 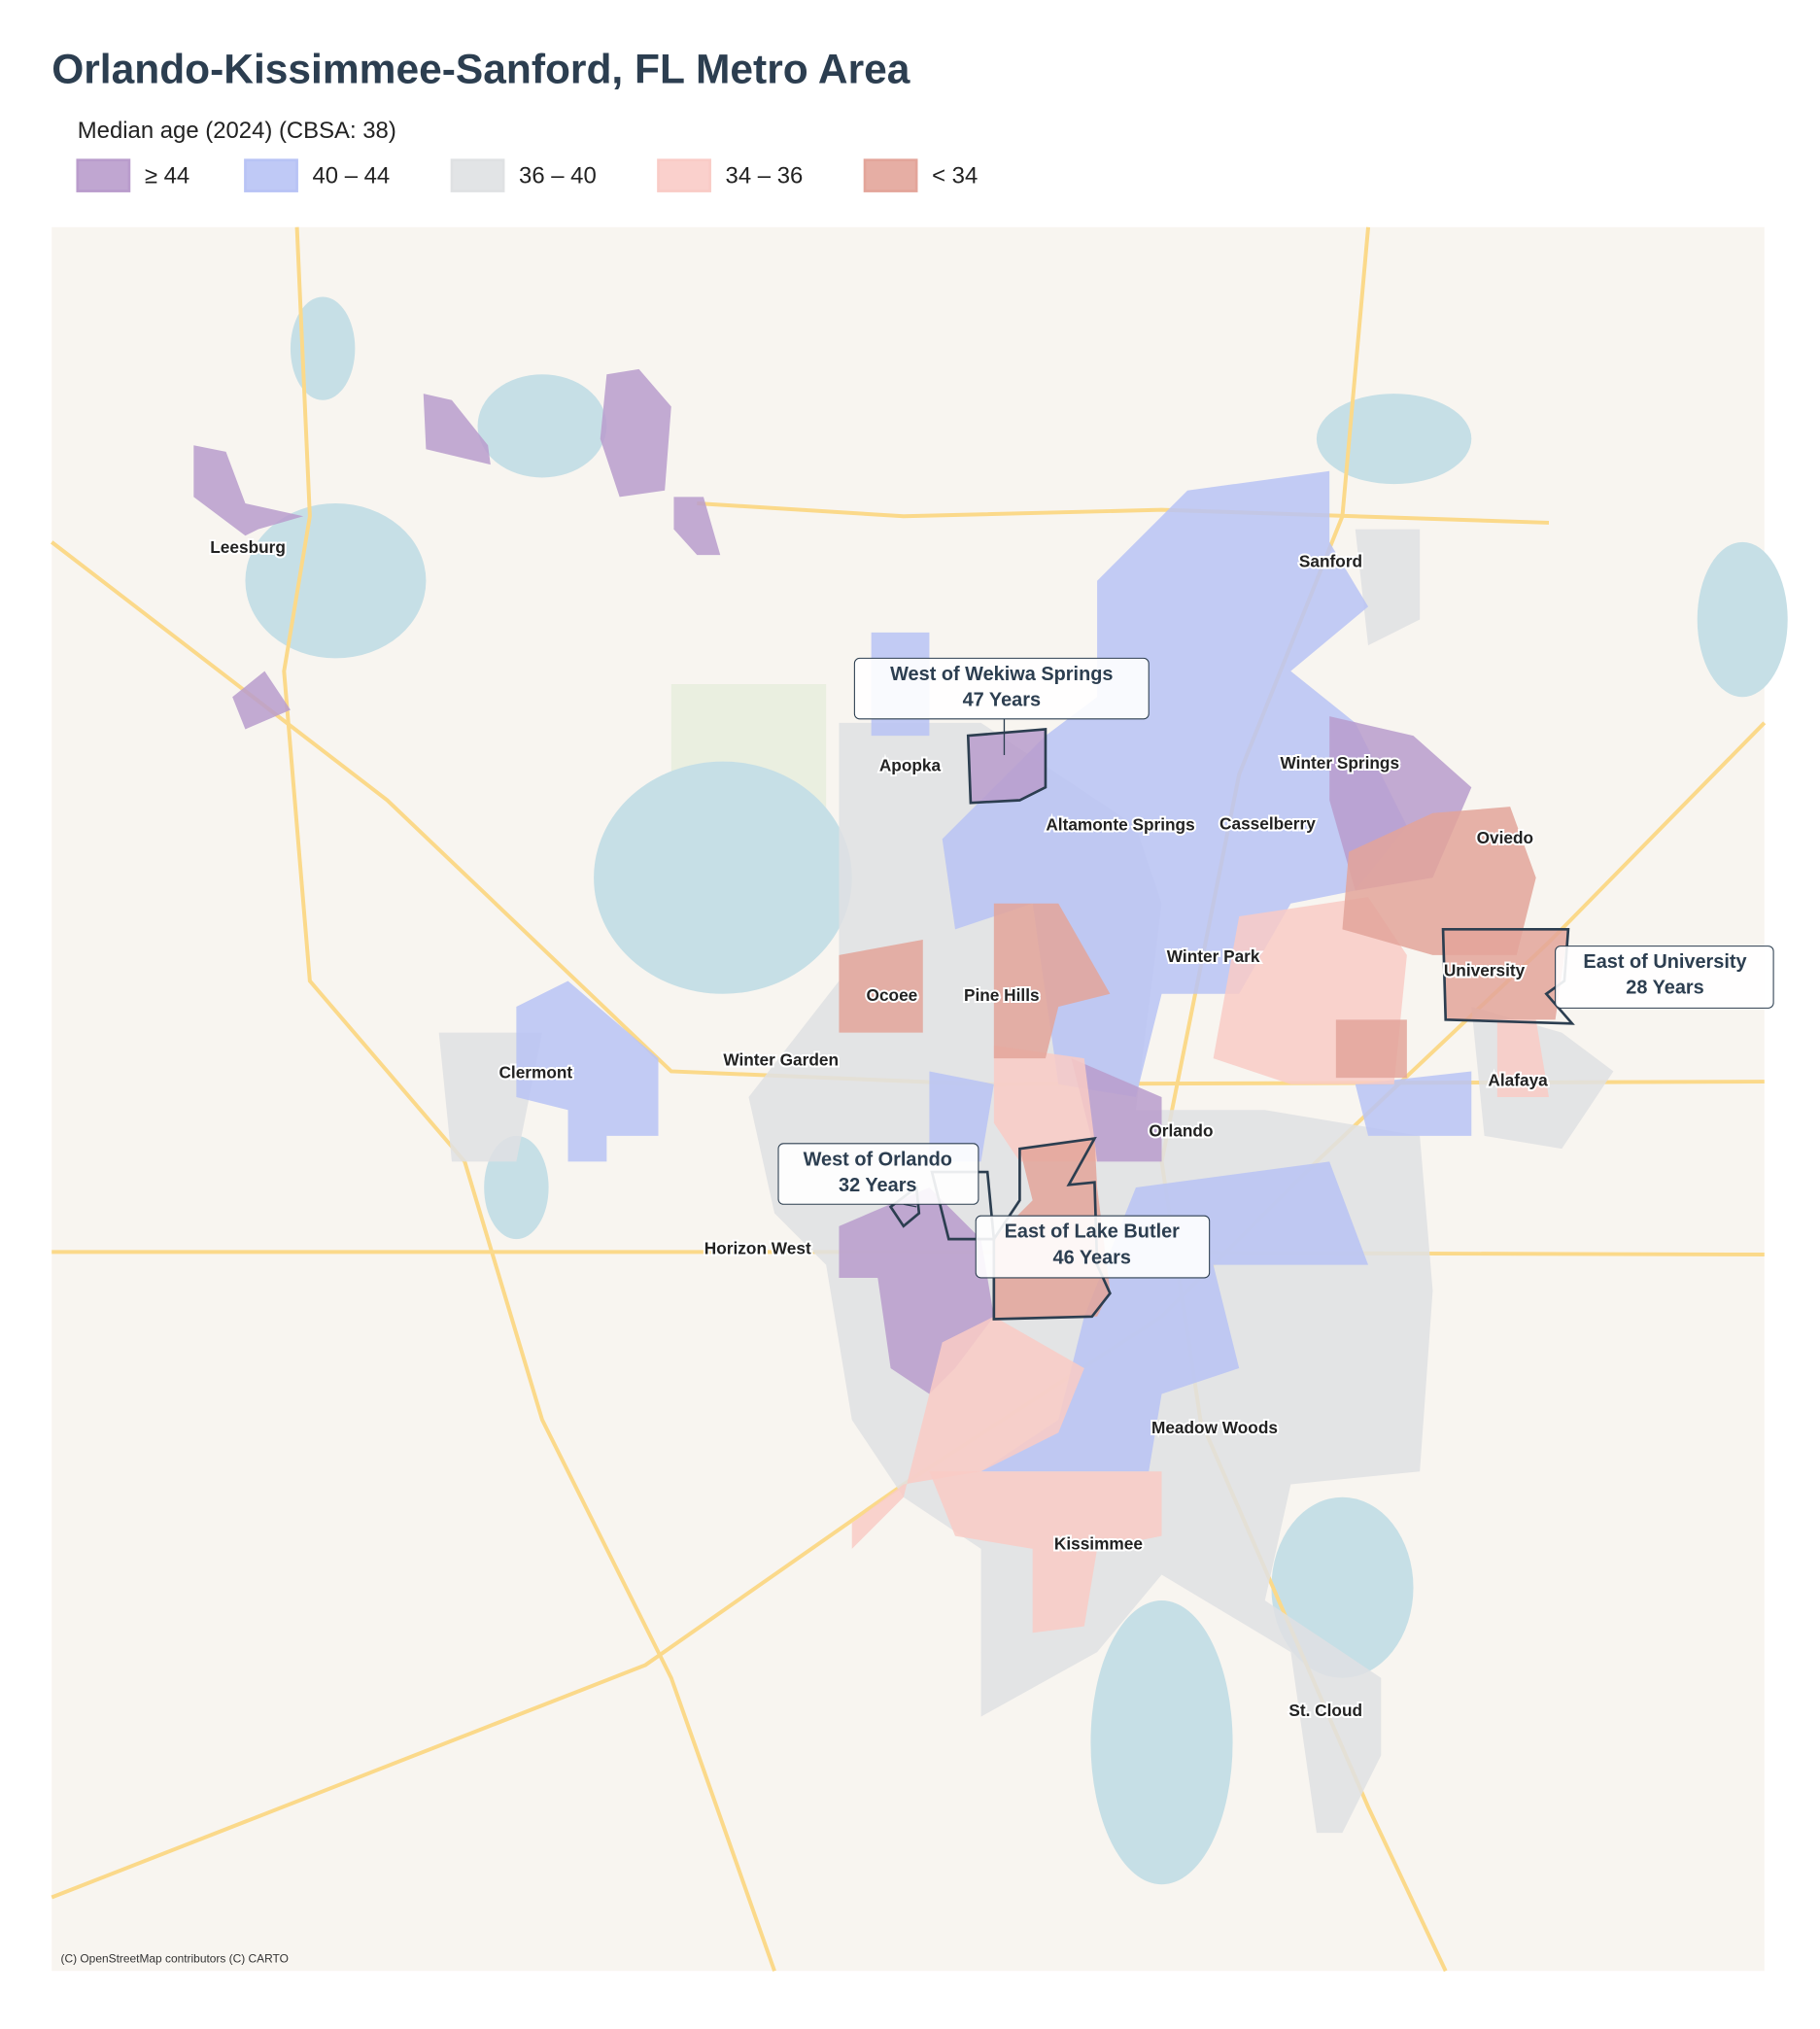 I want to click on place-label: Horizon West, so click(x=757, y=1247).